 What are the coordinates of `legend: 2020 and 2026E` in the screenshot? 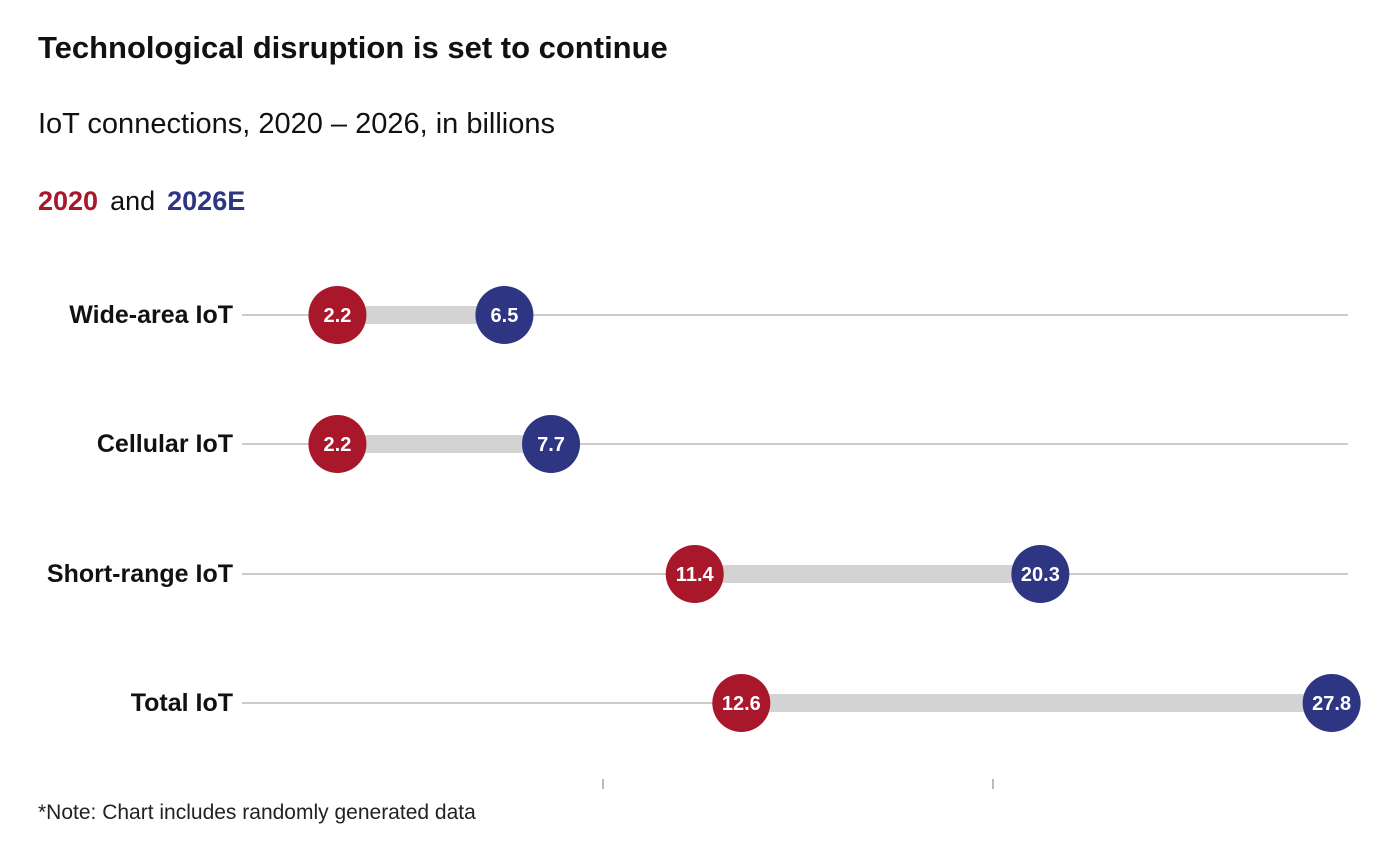 It's located at (141, 201).